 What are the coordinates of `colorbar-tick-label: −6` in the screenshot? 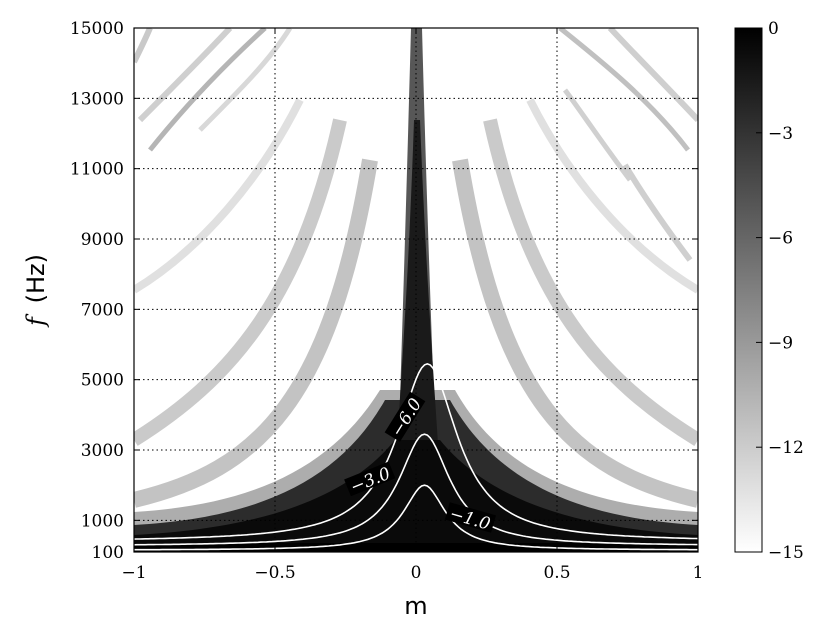 It's located at (780, 239).